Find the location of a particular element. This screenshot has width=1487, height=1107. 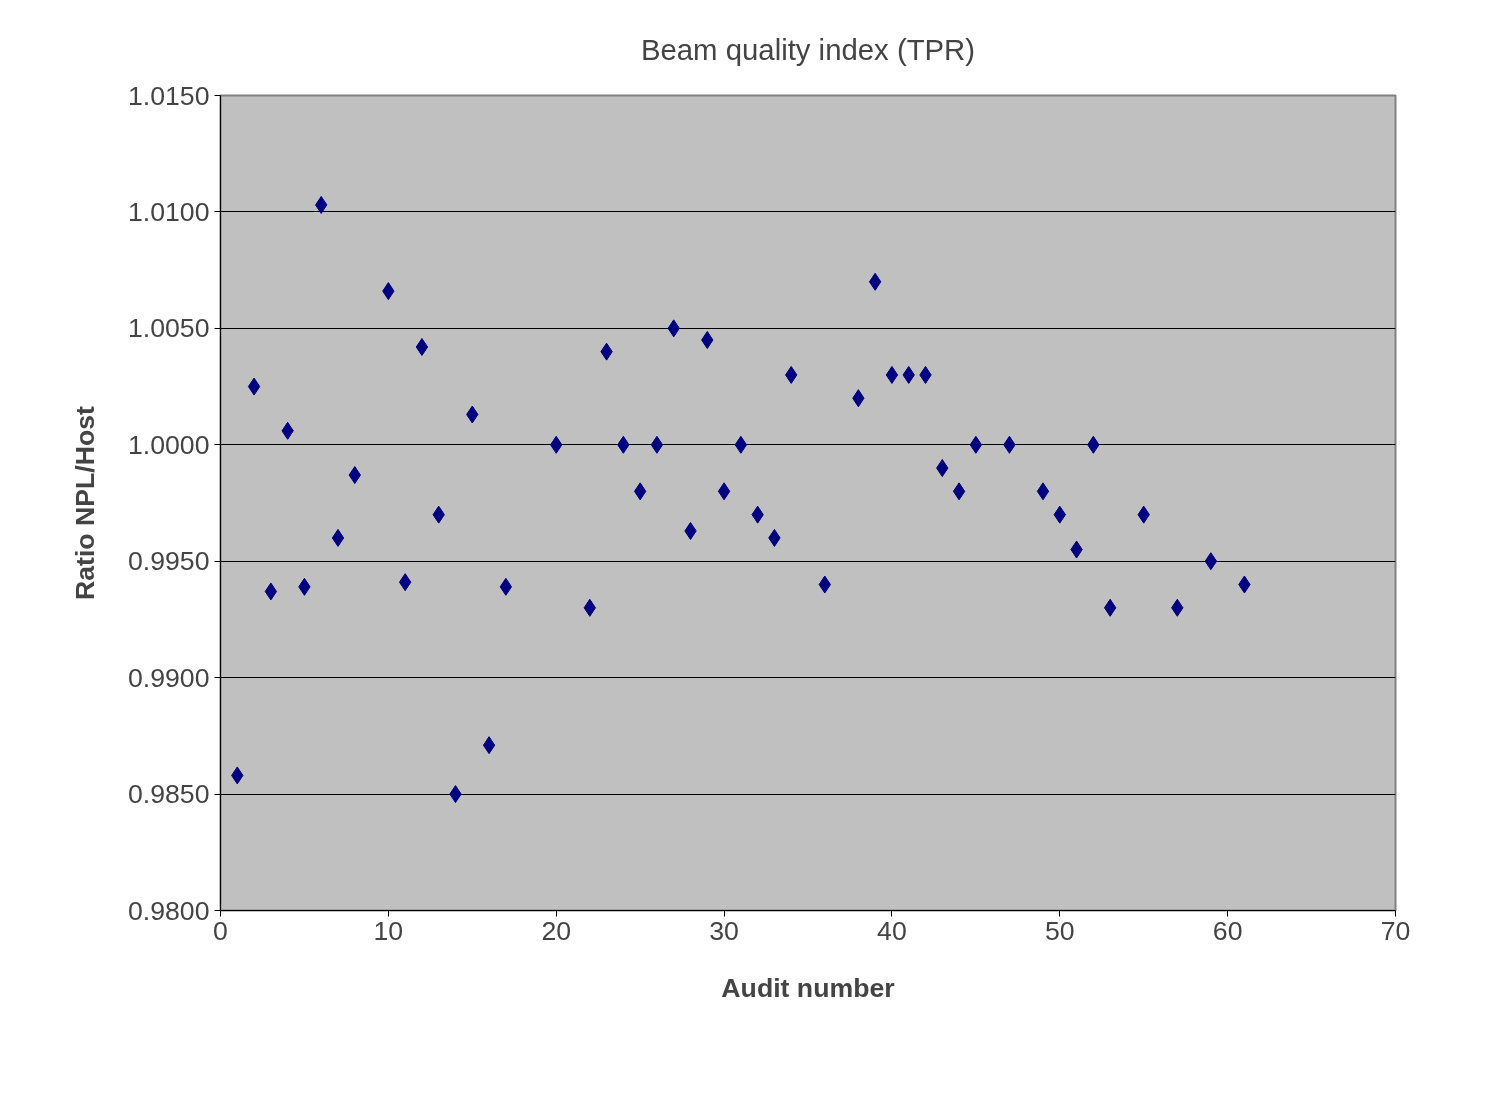

y-tick-label: 0.9800 is located at coordinates (168, 910).